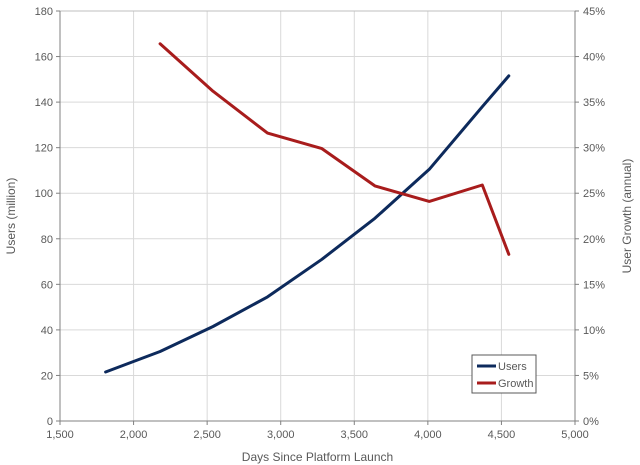  I want to click on y-right-tick-label: 15%, so click(594, 285).